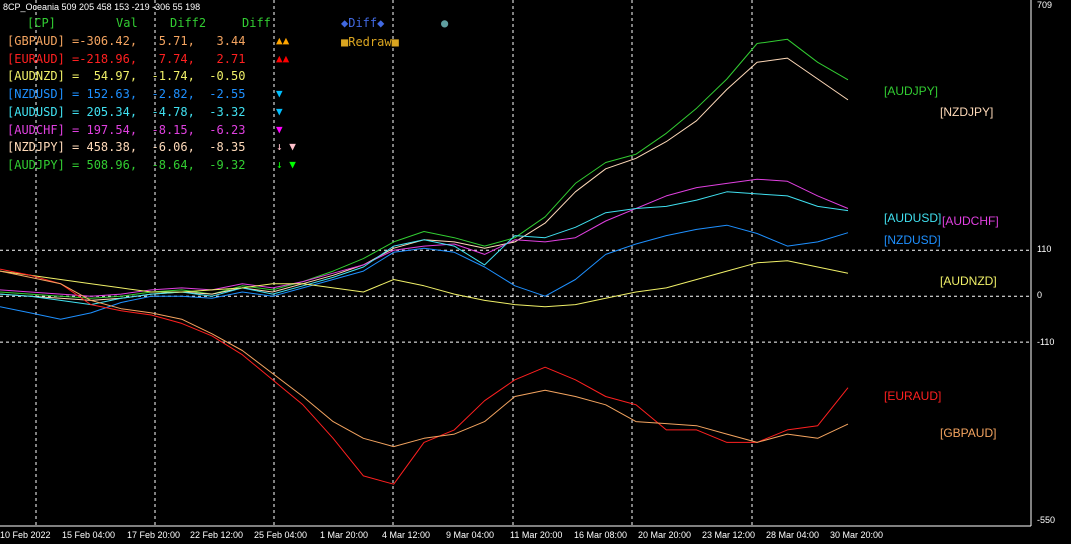 This screenshot has height=544, width=1071. I want to click on time-label: 25 Feb 04:00, so click(281, 535).